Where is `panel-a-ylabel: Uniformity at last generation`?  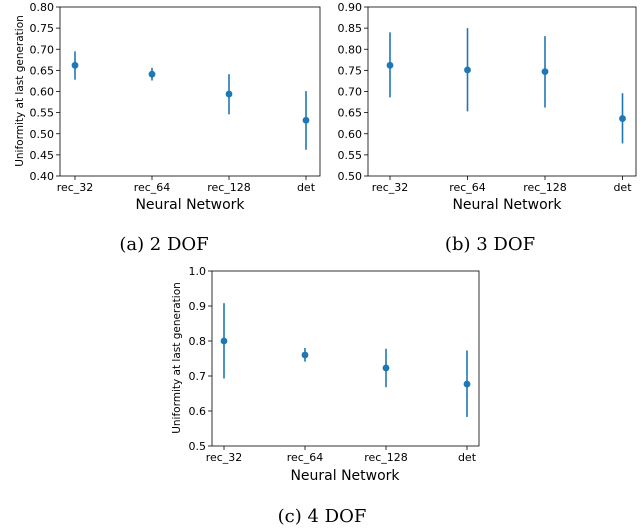 panel-a-ylabel: Uniformity at last generation is located at coordinates (20, 91).